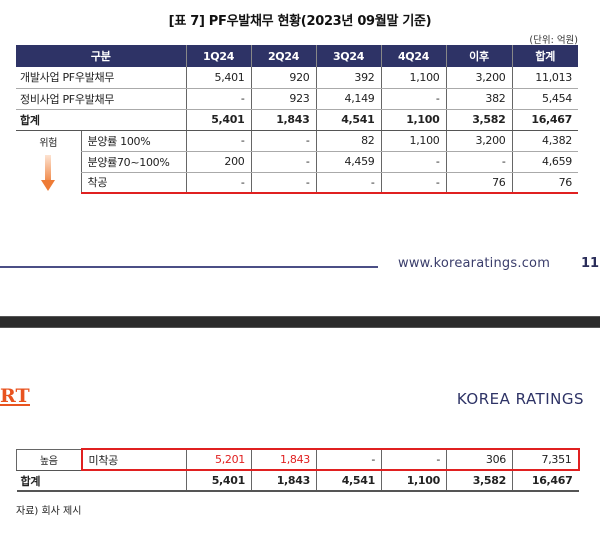  I want to click on header-4q24: 4Q24, so click(413, 56).